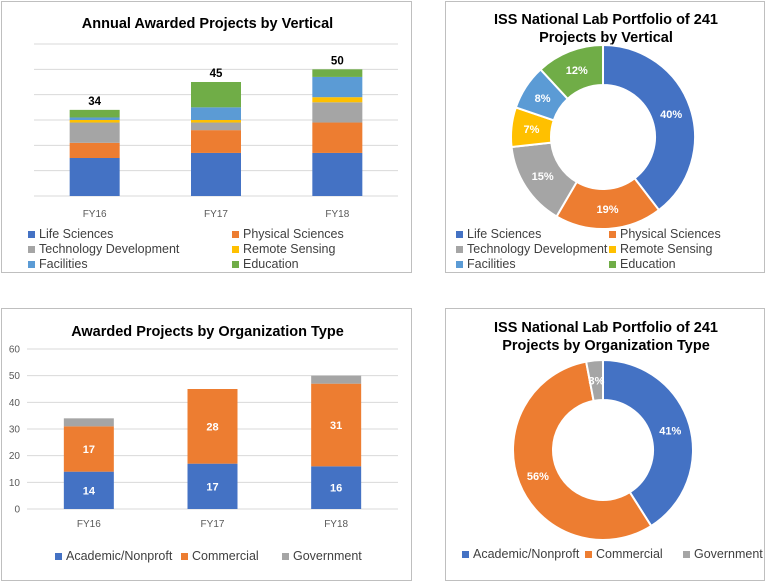 The height and width of the screenshot is (582, 768). What do you see at coordinates (94, 102) in the screenshot?
I see `bar-total-label: 34` at bounding box center [94, 102].